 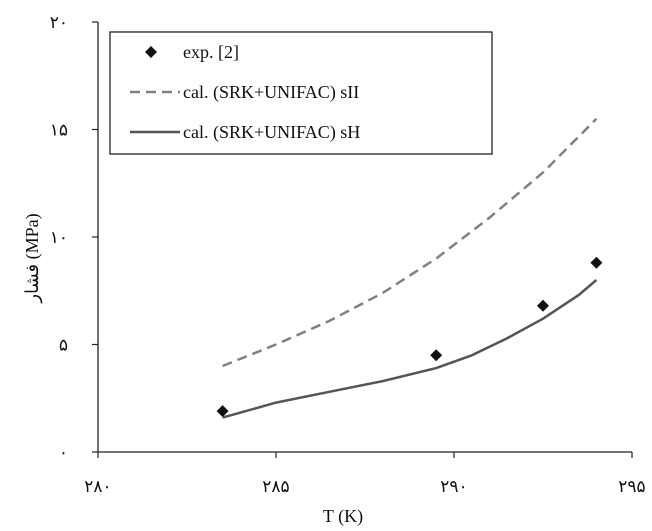 What do you see at coordinates (631, 487) in the screenshot?
I see `x-tick-label: ۲۹۵` at bounding box center [631, 487].